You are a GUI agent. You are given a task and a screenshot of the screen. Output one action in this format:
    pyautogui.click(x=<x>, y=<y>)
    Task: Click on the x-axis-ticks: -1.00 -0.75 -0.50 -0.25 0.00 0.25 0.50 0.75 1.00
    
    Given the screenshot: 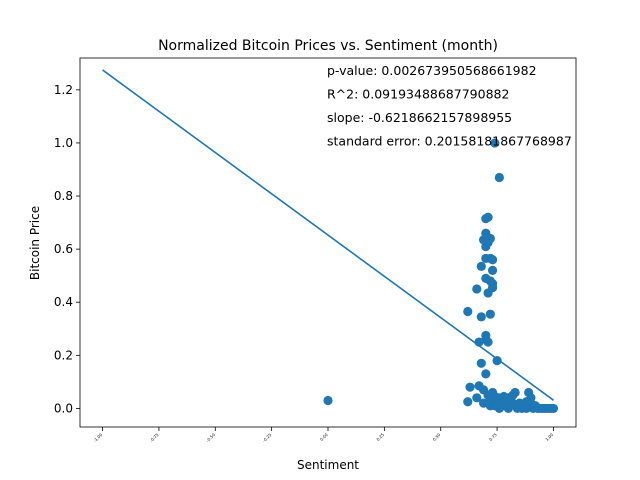 What is the action you would take?
    pyautogui.click(x=323, y=435)
    